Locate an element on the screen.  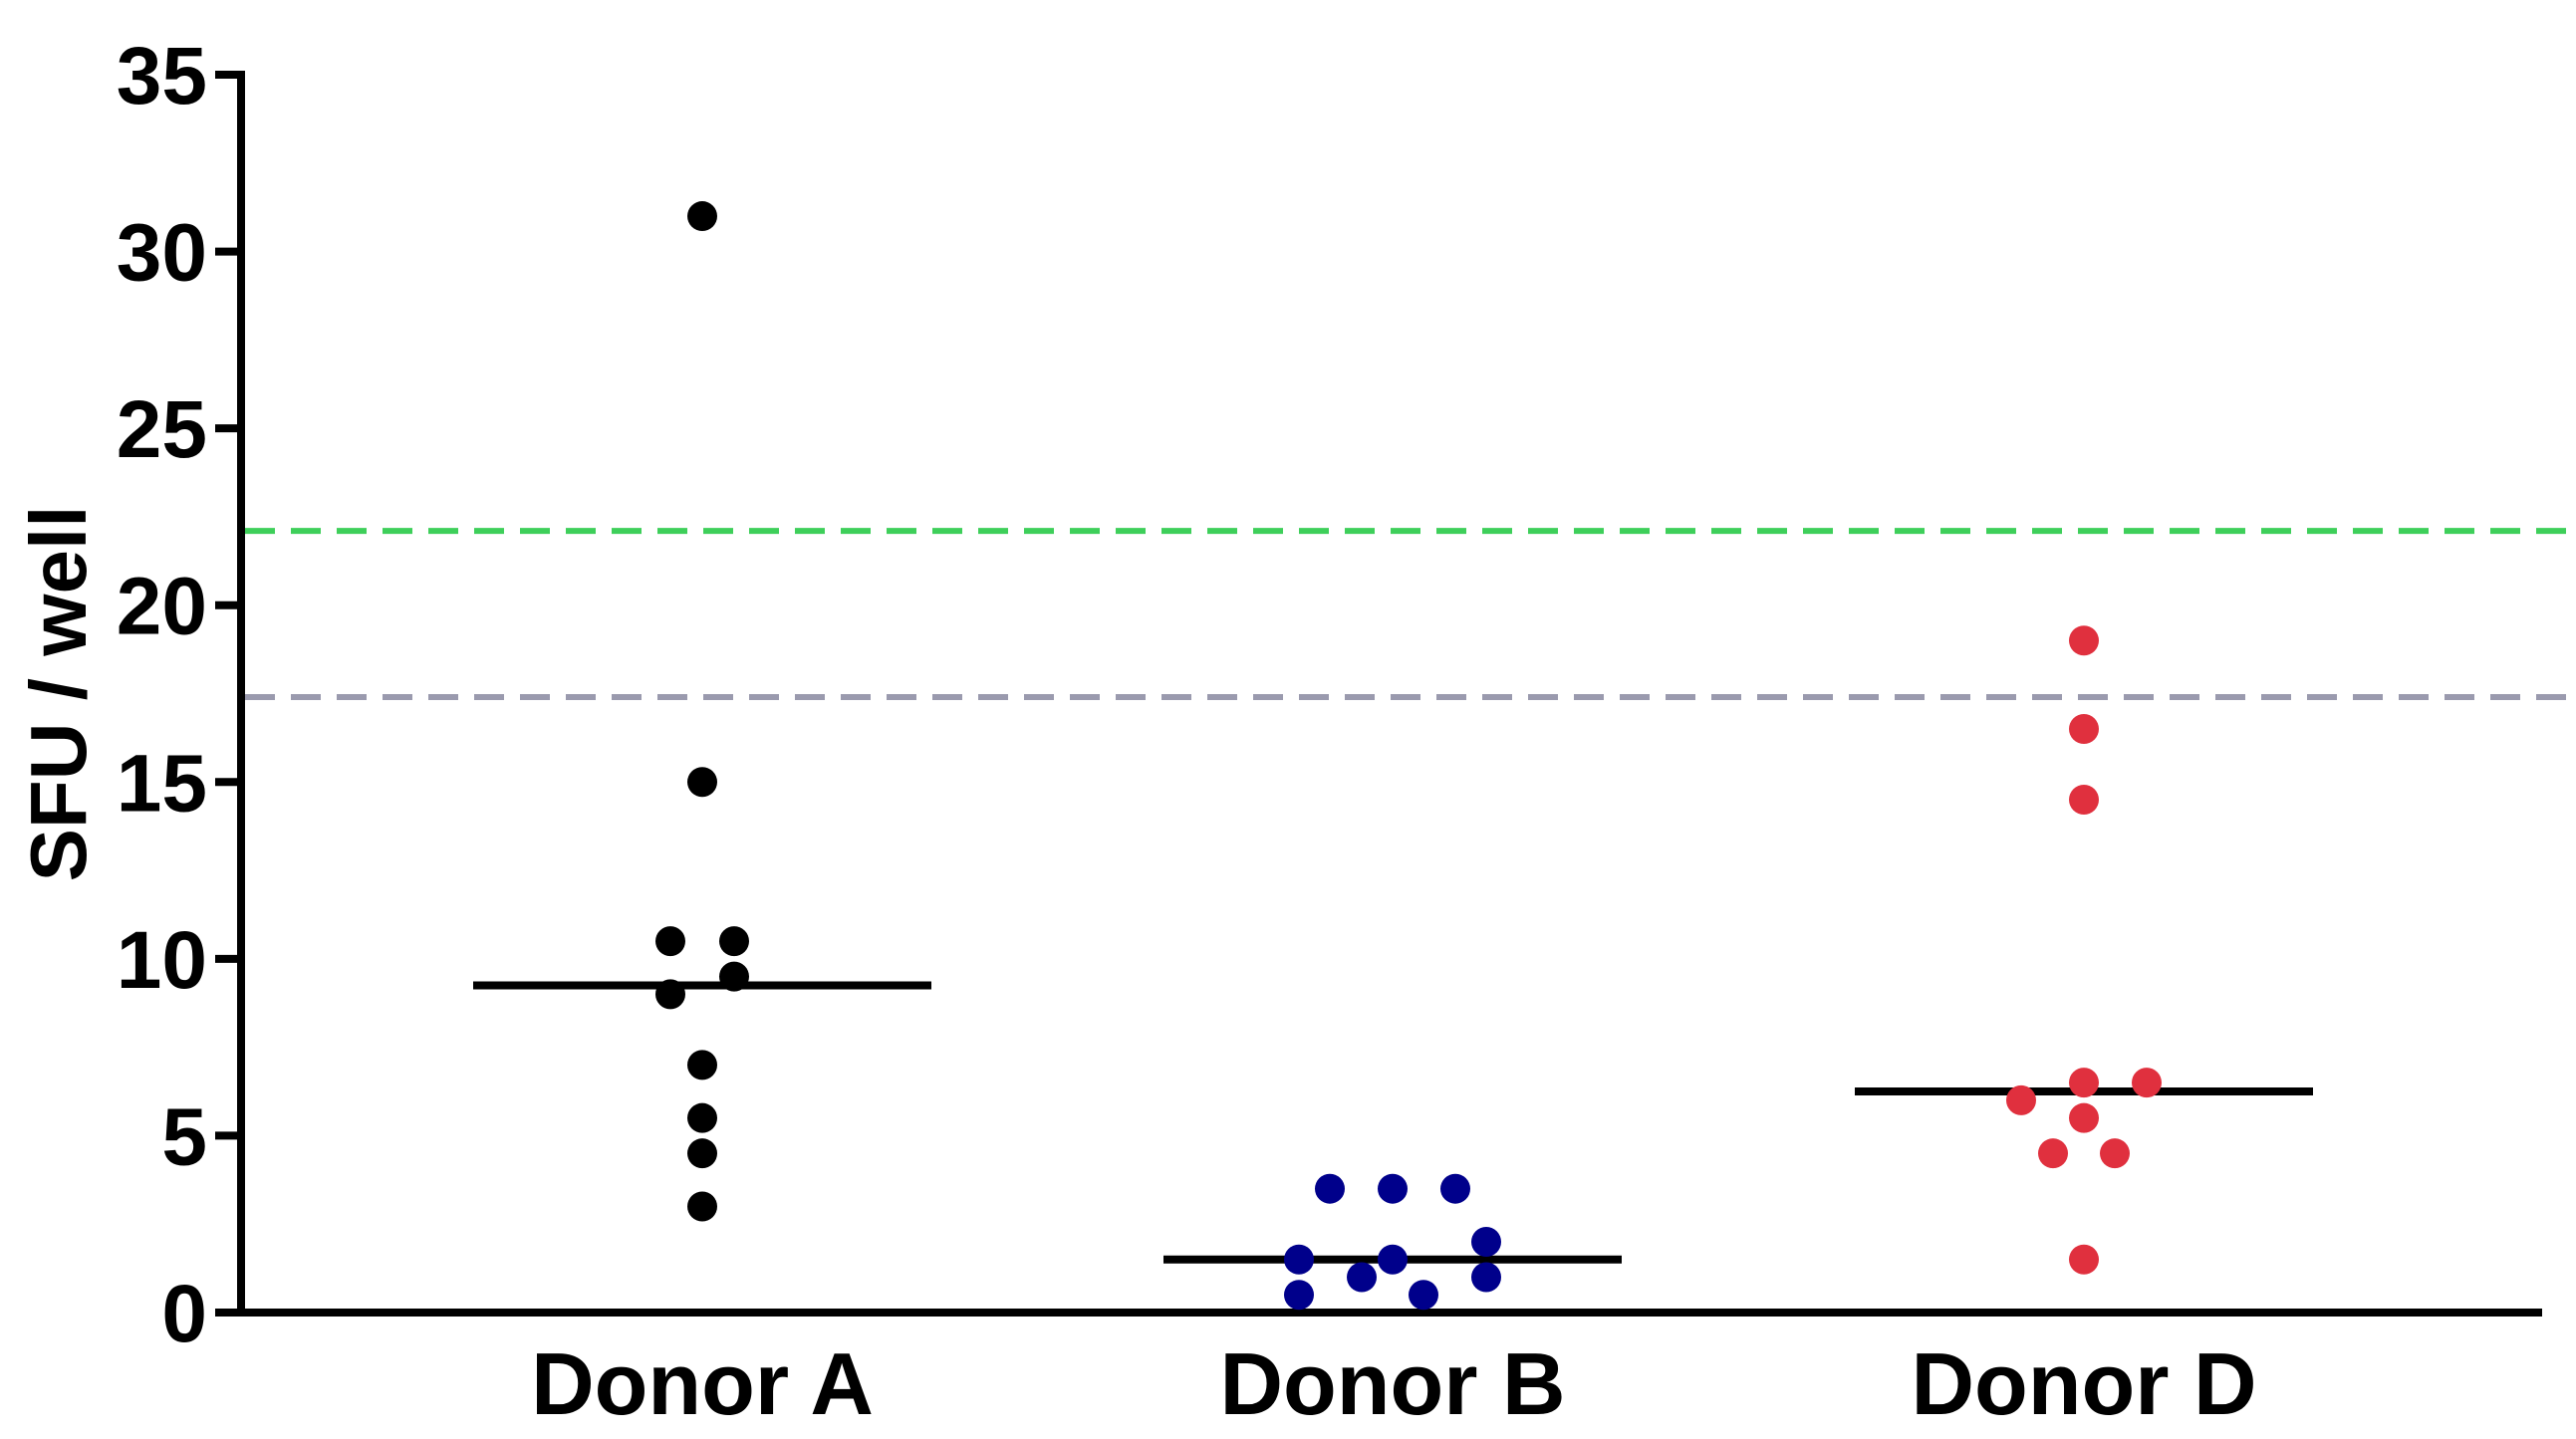
y-tick-label: 30 is located at coordinates (162, 254).